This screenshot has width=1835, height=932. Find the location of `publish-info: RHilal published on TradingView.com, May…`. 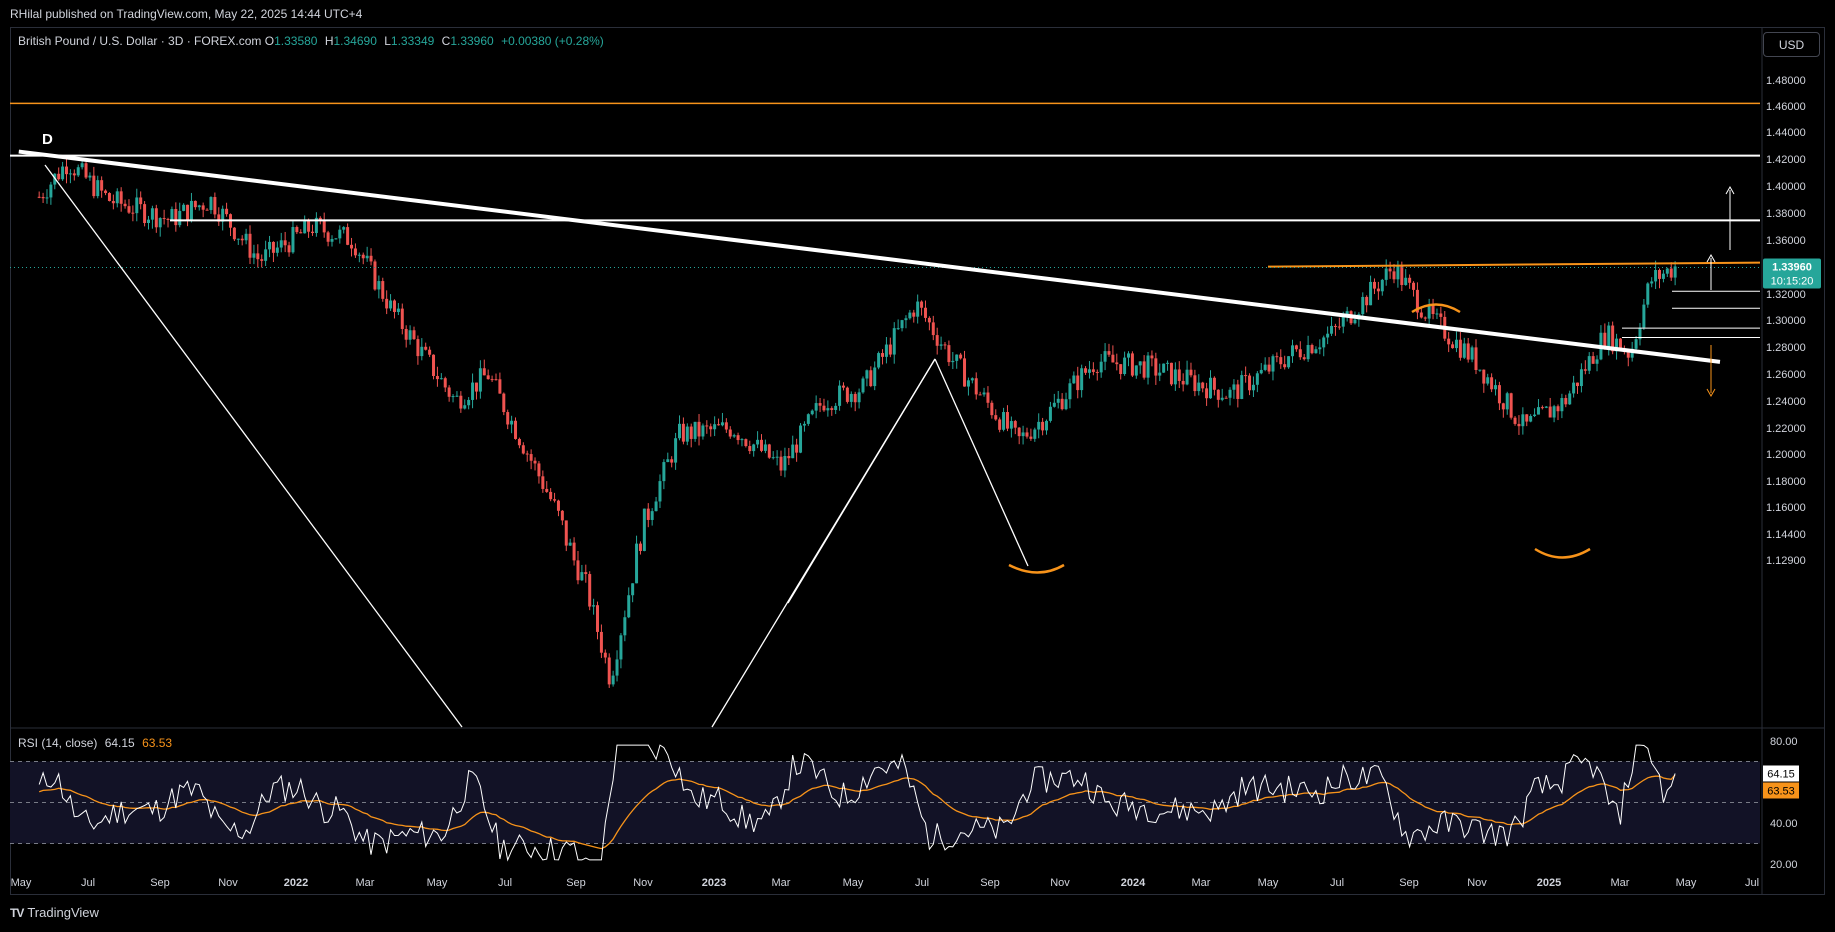

publish-info: RHilal published on TradingView.com, May… is located at coordinates (186, 14).